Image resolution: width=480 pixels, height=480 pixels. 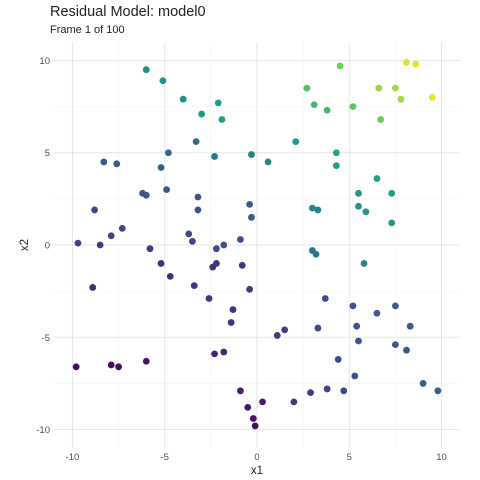 What do you see at coordinates (257, 471) in the screenshot?
I see `x-axis-label: x1` at bounding box center [257, 471].